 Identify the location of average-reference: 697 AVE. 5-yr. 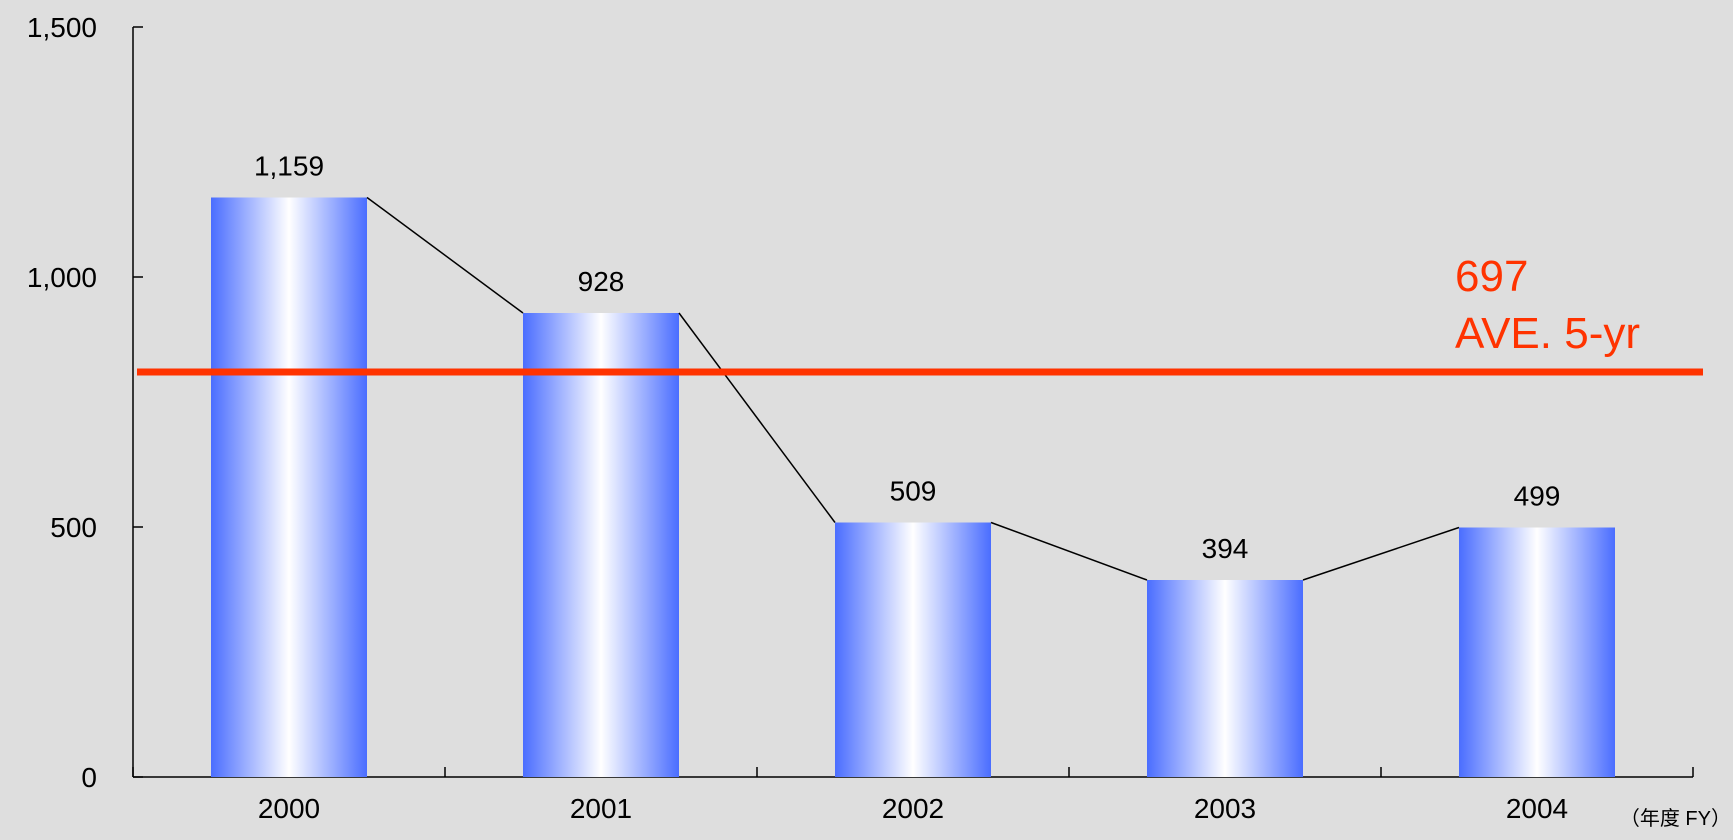
(920, 314).